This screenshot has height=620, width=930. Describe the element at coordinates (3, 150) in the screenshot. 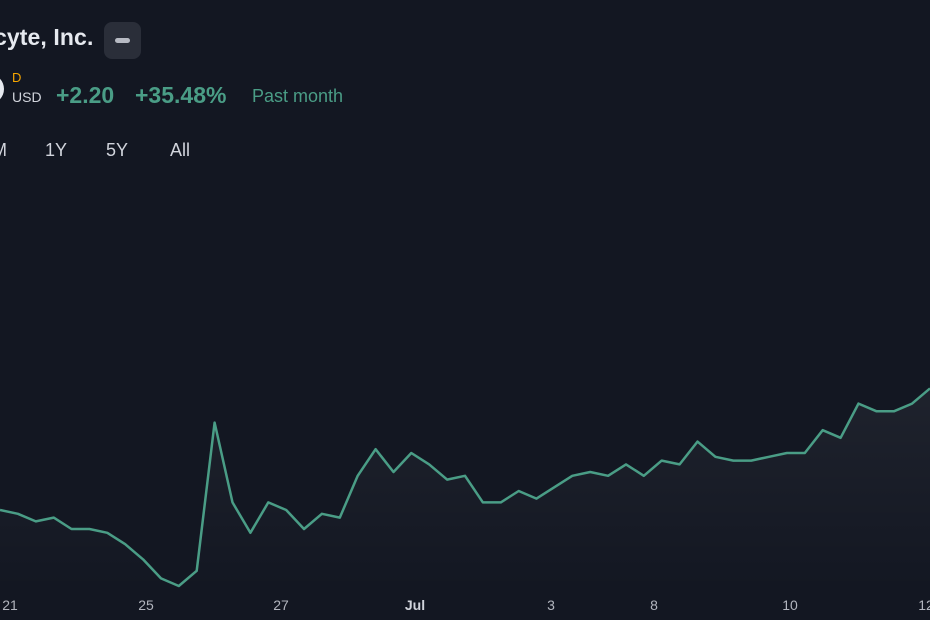

I see `range-button-month: M` at that location.